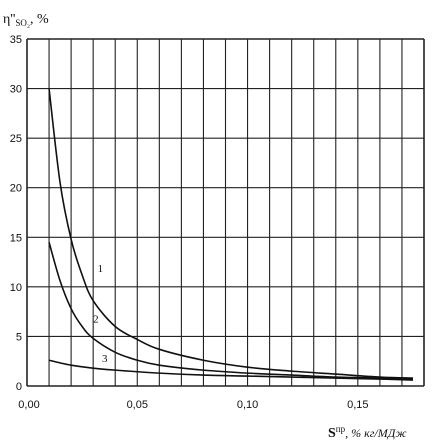 Image resolution: width=448 pixels, height=446 pixels. What do you see at coordinates (19, 337) in the screenshot?
I see `y-tick-label: 5` at bounding box center [19, 337].